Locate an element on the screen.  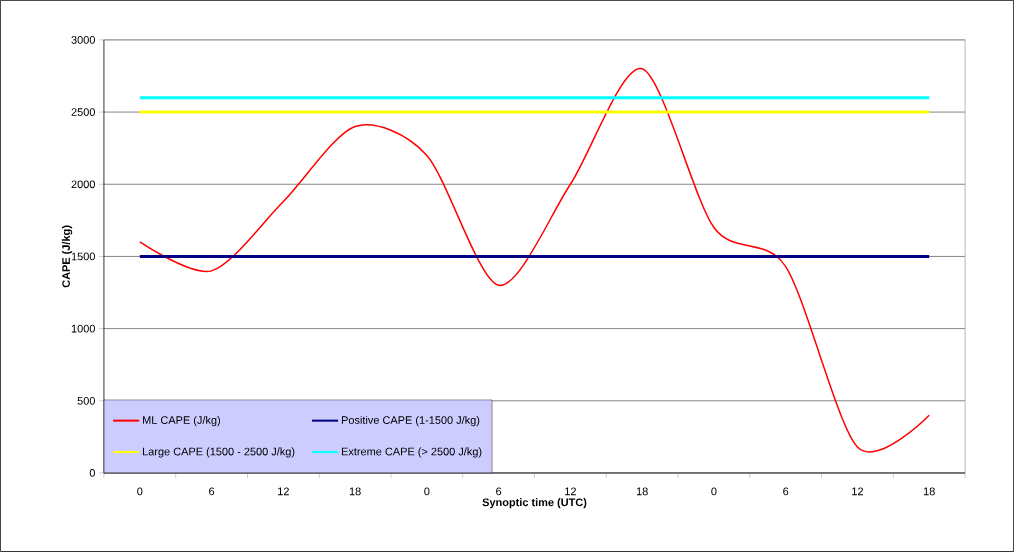
y-tick-label: 0 is located at coordinates (92, 473).